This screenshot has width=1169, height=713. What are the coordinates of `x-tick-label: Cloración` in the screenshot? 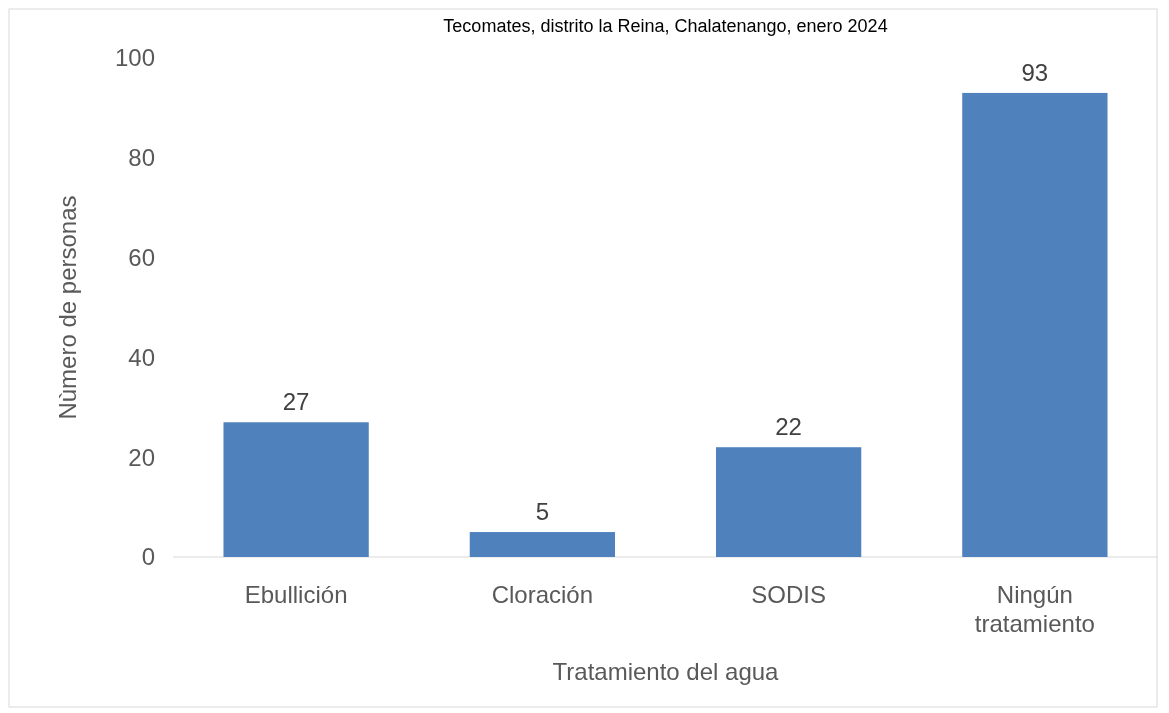 It's located at (542, 594).